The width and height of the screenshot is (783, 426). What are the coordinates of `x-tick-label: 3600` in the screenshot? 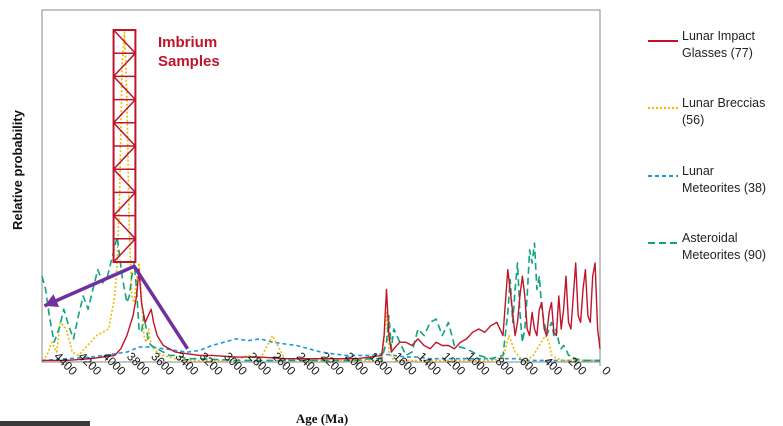 It's located at (162, 363).